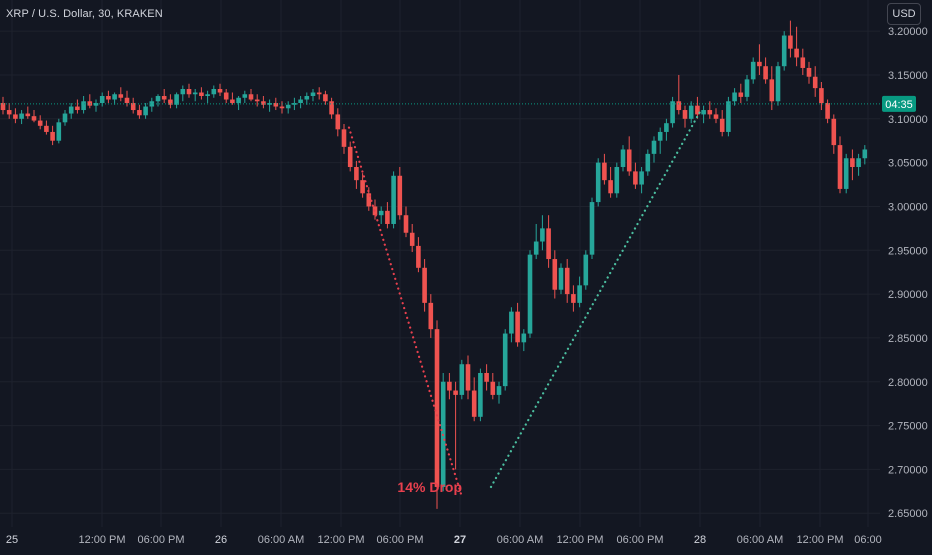  What do you see at coordinates (908, 251) in the screenshot?
I see `y-tick-label: 2.95000` at bounding box center [908, 251].